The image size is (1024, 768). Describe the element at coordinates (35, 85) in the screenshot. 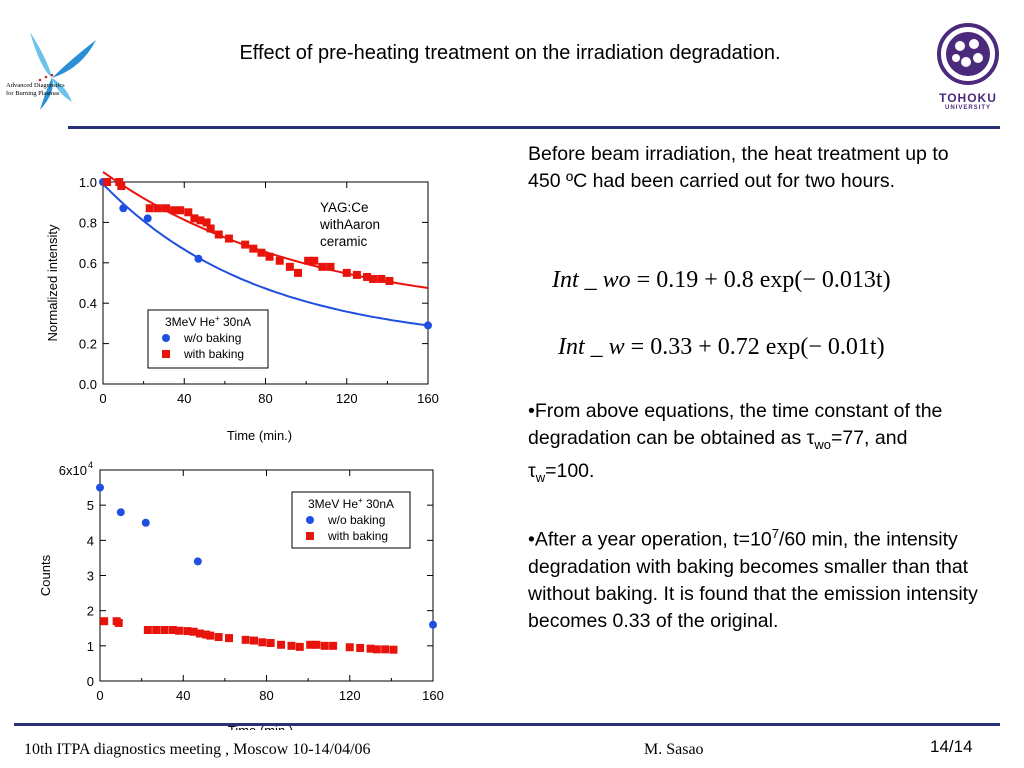

I see `logo-text-line1: Advanced Diagnostics` at that location.